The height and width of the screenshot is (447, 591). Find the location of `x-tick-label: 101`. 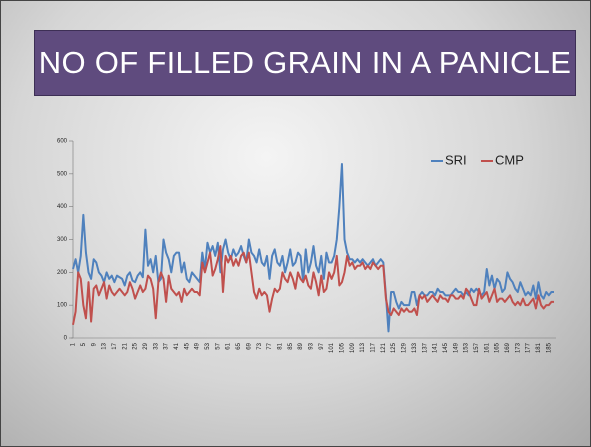

x-tick-label: 101 is located at coordinates (332, 347).